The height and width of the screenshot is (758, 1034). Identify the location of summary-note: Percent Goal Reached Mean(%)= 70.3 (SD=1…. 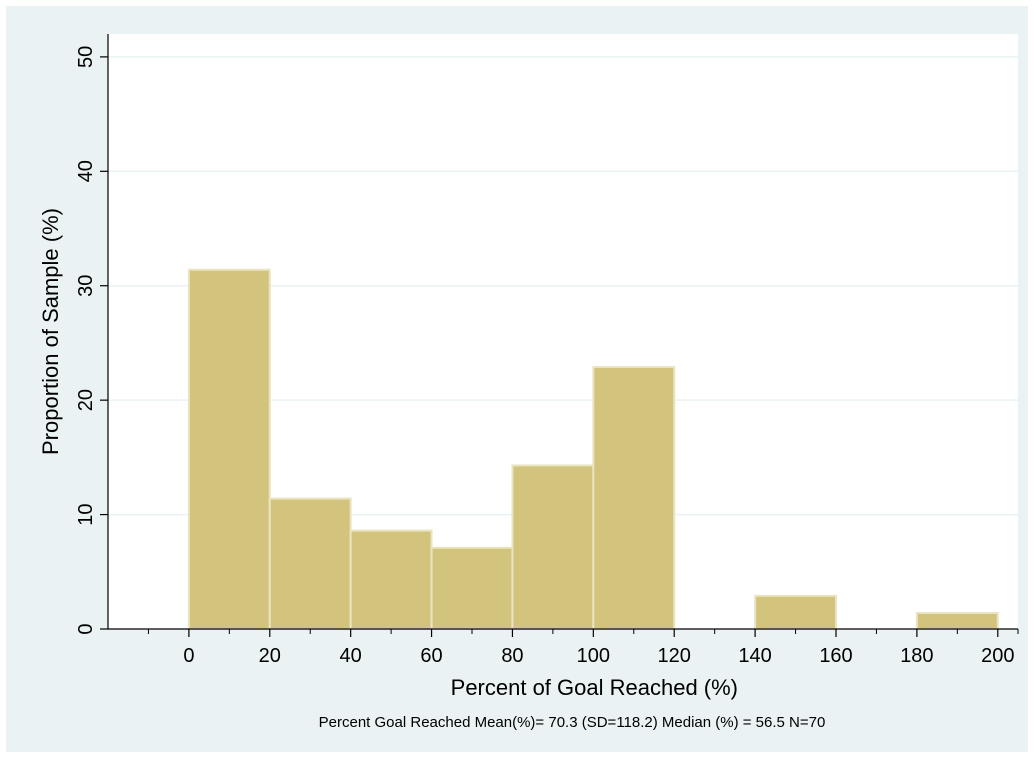
(572, 722).